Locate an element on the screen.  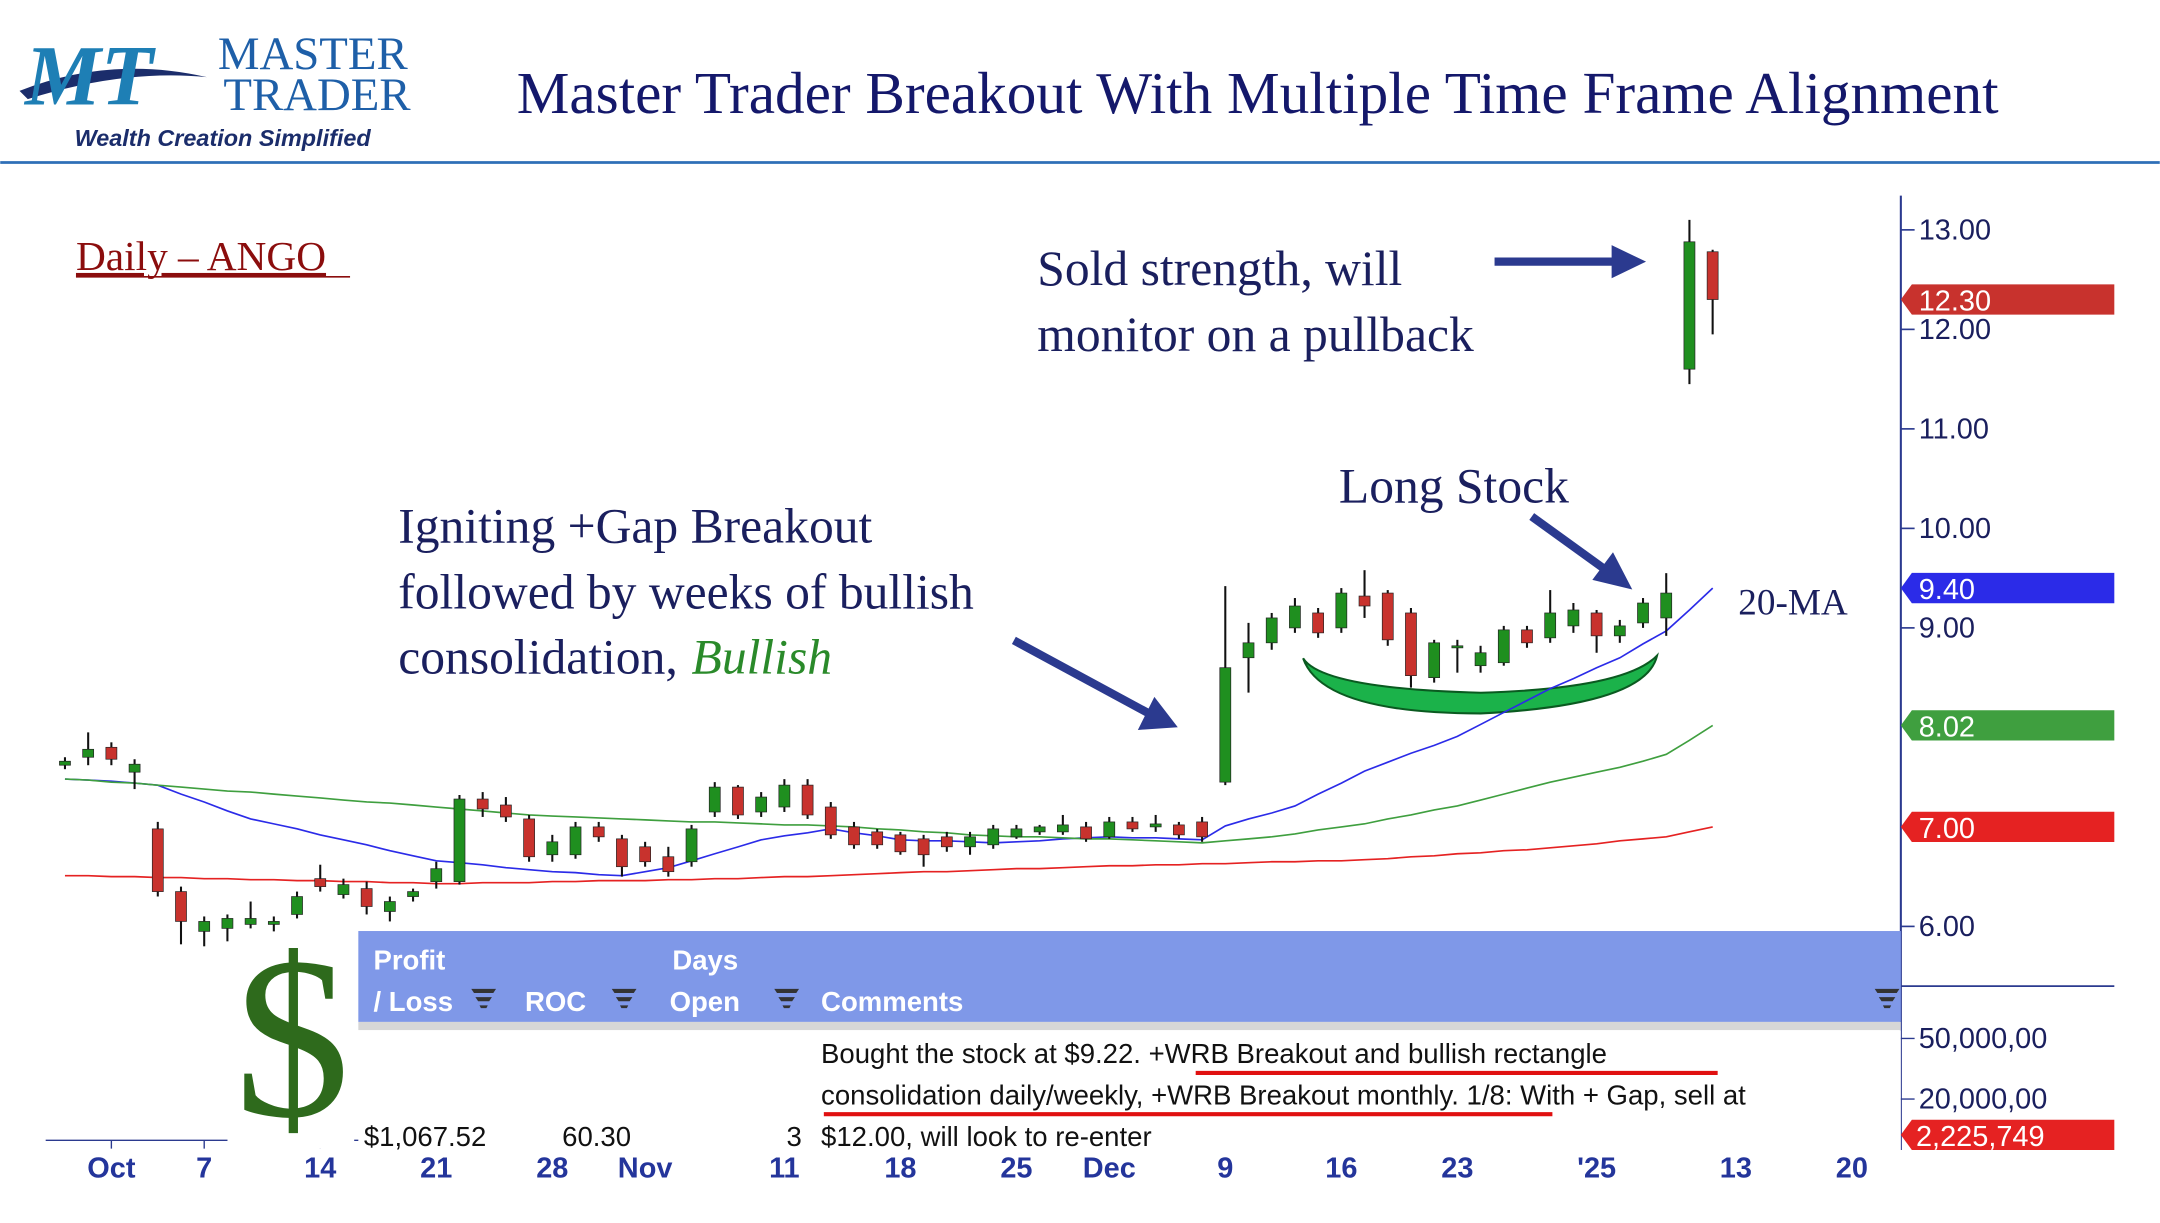
logo-swoosh is located at coordinates (113, 84).